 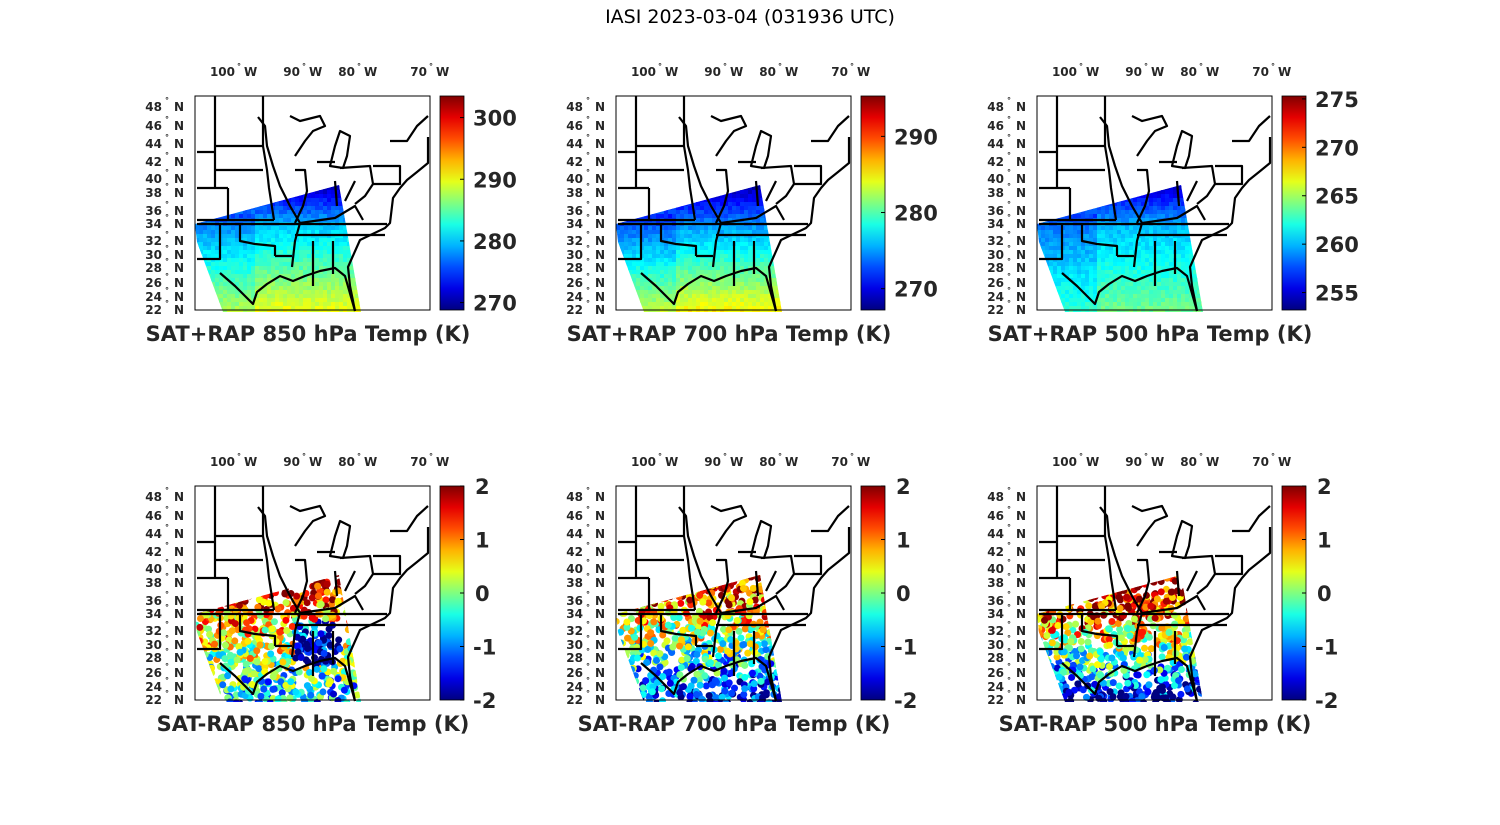 What do you see at coordinates (995, 107) in the screenshot?
I see `lat-tick-label: 48` at bounding box center [995, 107].